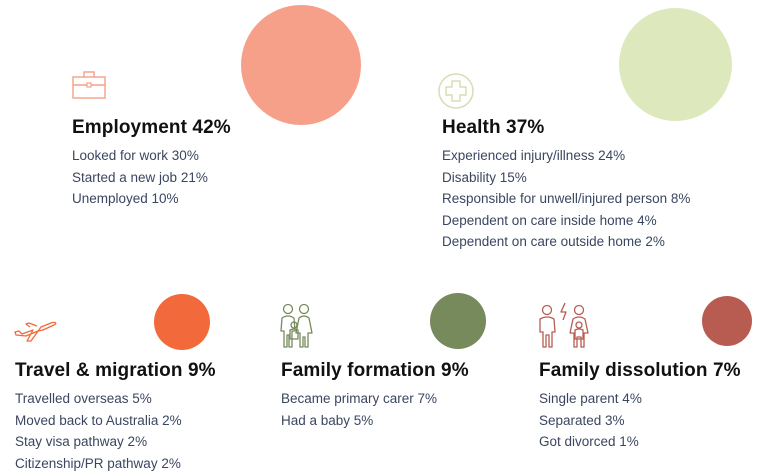  I want to click on list-item: Travelled overseas 5%, so click(83, 398).